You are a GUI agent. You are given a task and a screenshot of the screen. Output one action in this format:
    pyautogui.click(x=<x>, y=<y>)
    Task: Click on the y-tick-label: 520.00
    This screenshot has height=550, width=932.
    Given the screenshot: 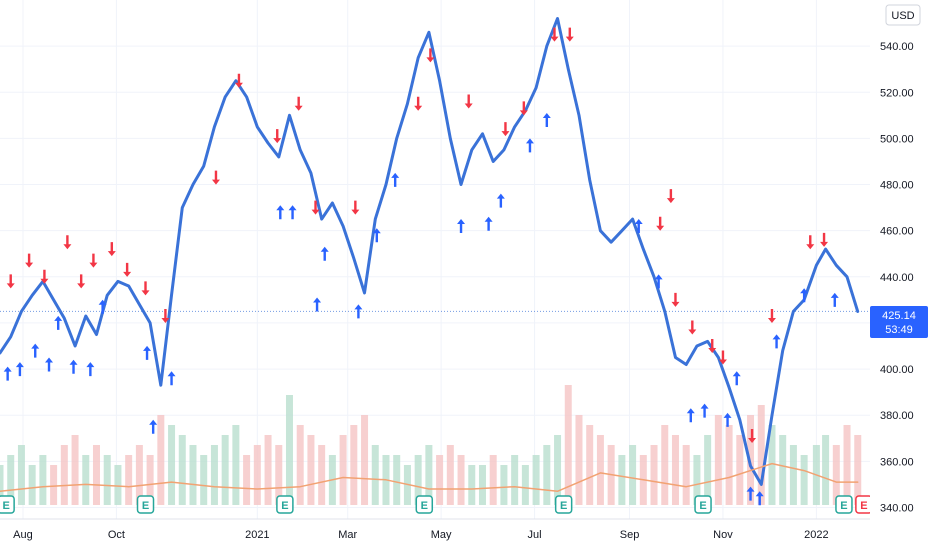 What is the action you would take?
    pyautogui.click(x=897, y=93)
    